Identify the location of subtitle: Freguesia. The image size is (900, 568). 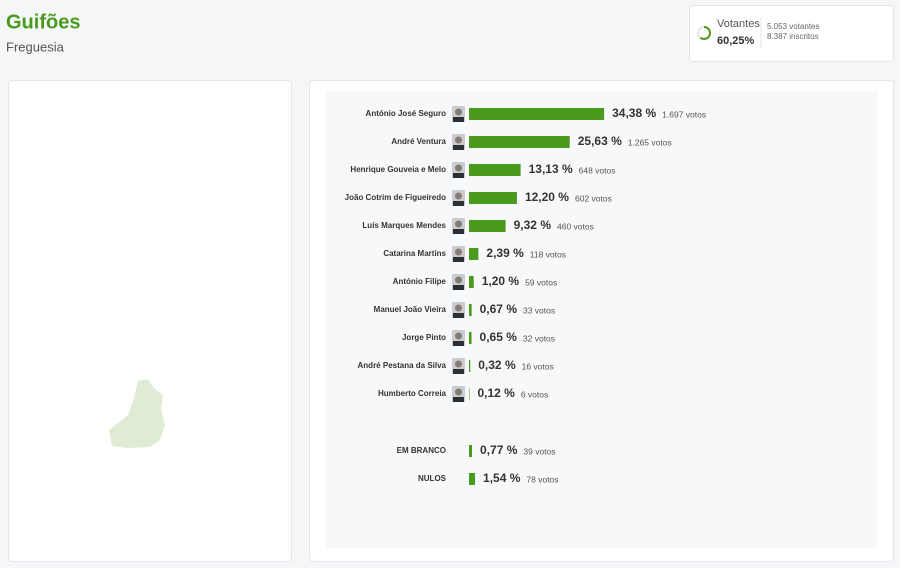
(35, 46).